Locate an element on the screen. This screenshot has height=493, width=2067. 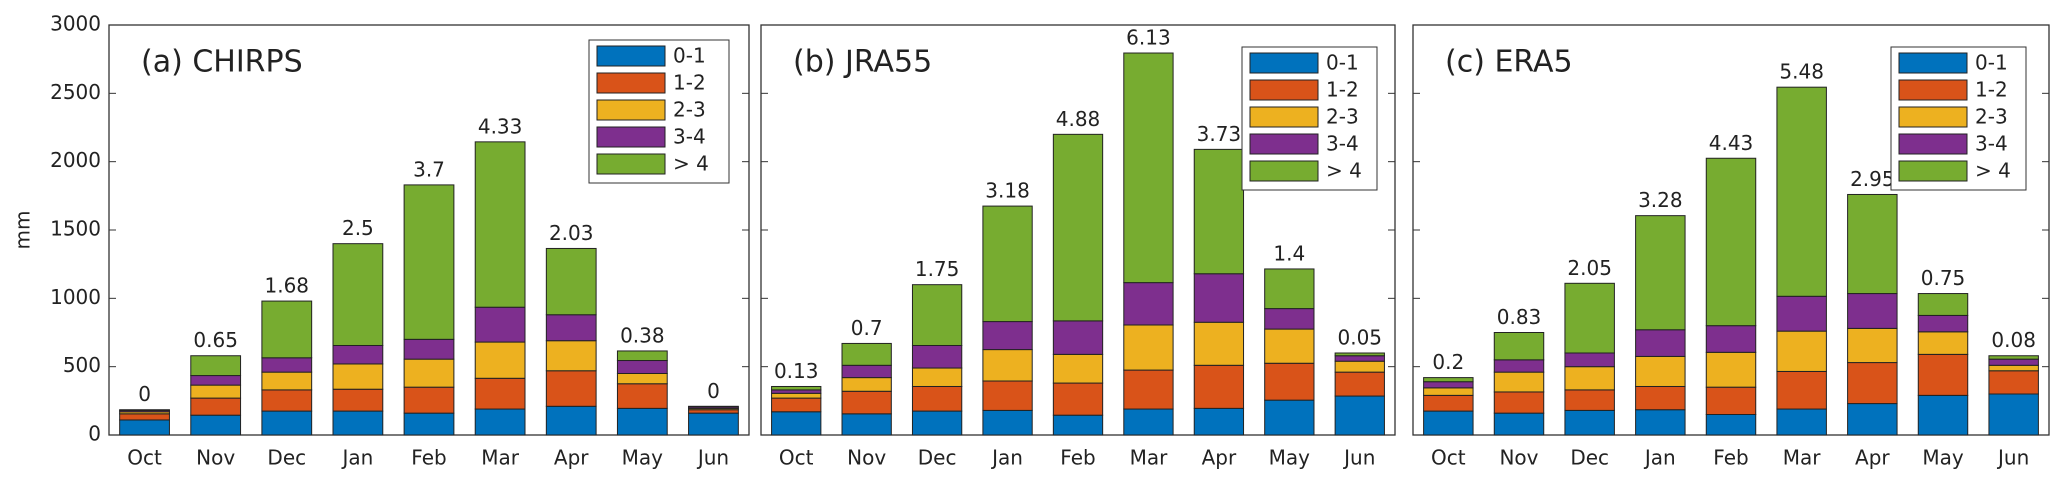
bar-label: 1.75 is located at coordinates (937, 269).